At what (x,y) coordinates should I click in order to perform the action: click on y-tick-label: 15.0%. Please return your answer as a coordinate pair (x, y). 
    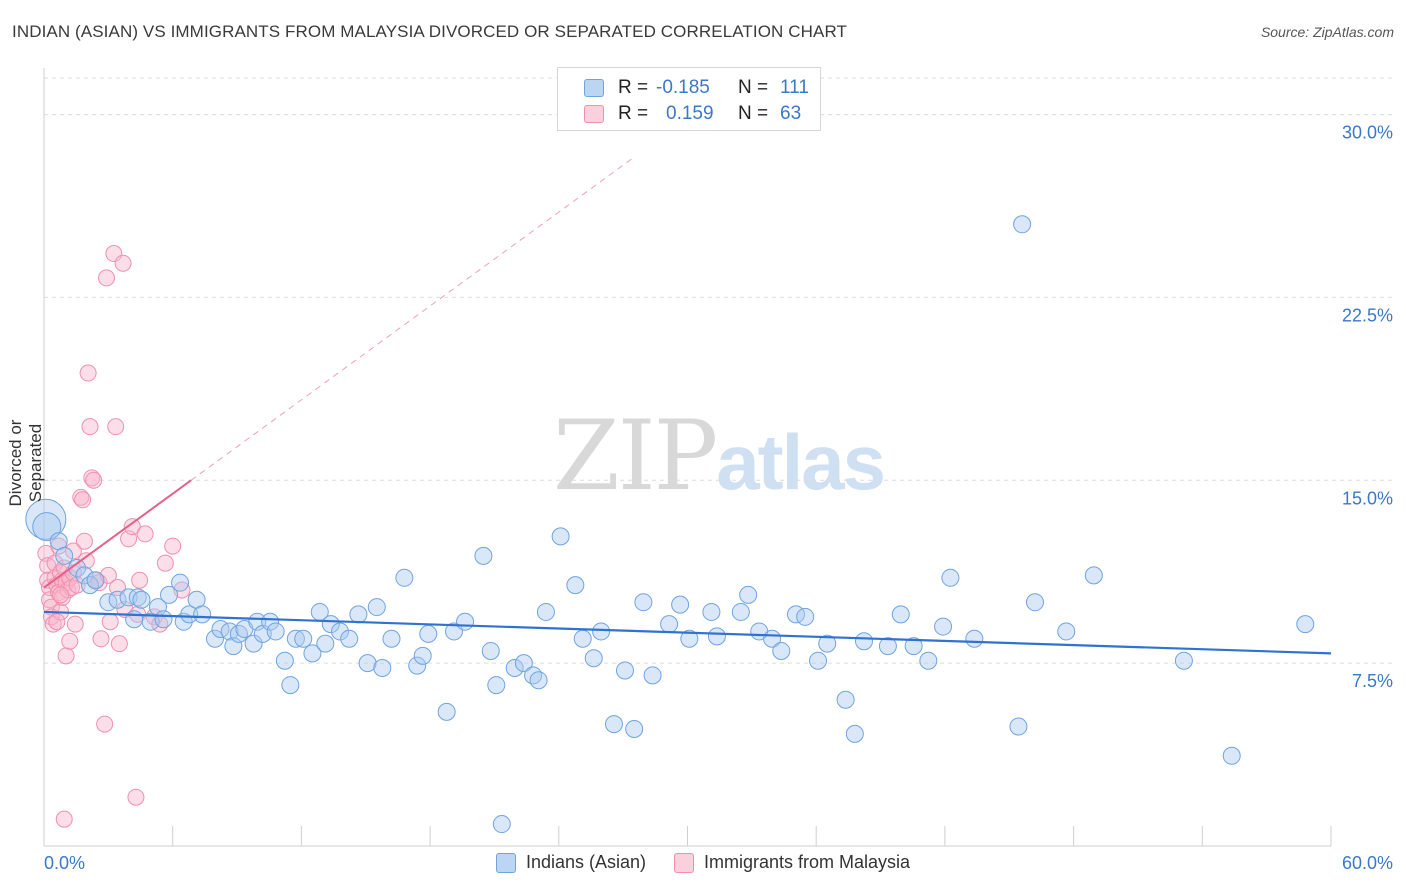
    Looking at the image, I should click on (1367, 498).